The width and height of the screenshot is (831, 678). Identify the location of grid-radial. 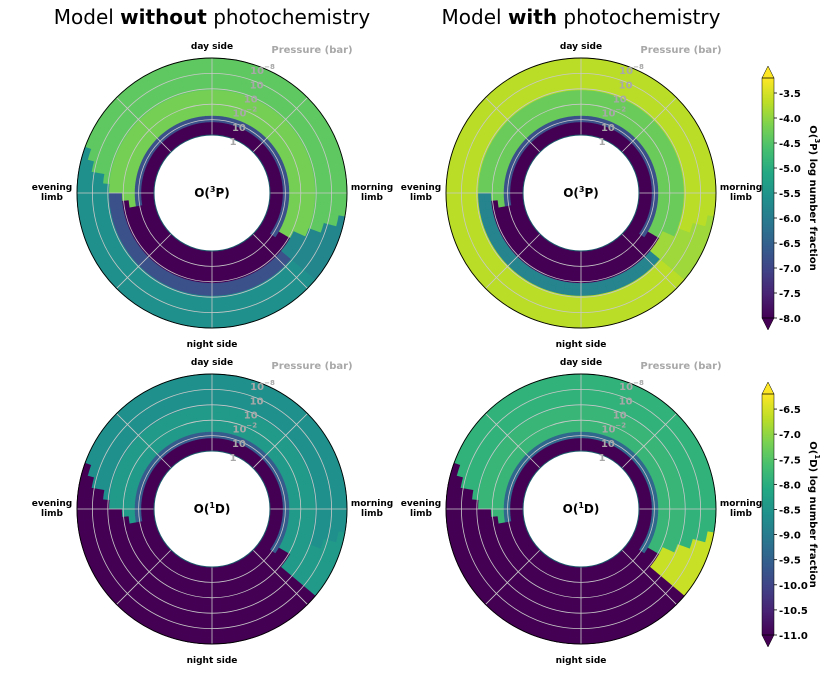
(280, 577).